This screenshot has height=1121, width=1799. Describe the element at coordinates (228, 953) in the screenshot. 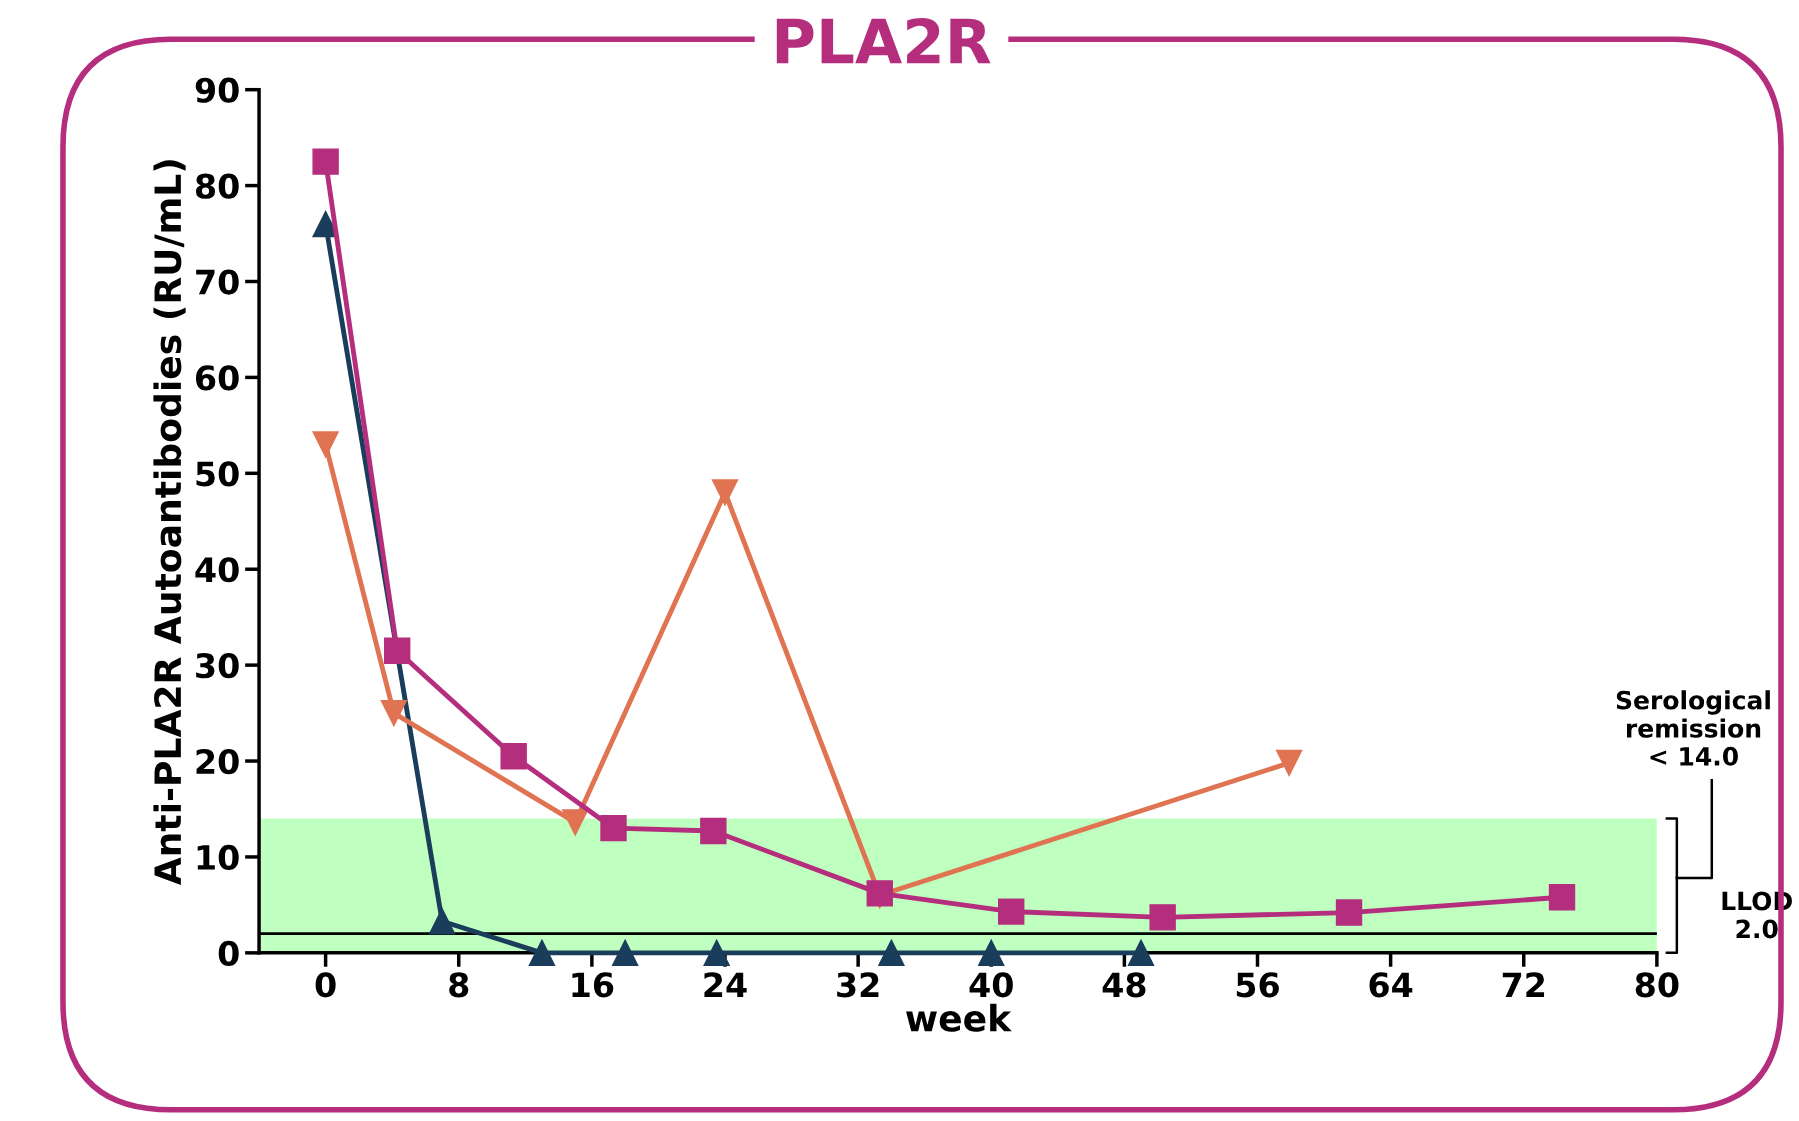

I see `y-tick-label: 0` at that location.